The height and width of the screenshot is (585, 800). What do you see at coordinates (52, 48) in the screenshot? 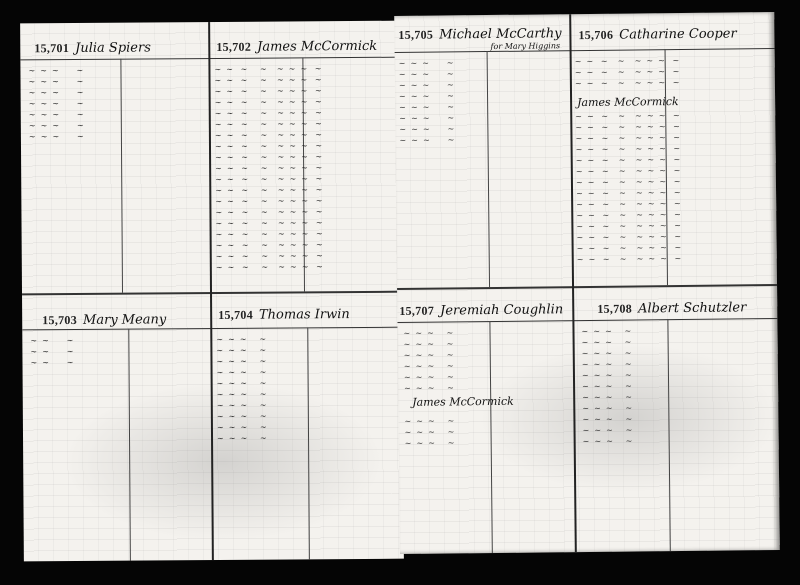
I see `account-number: 15,701` at bounding box center [52, 48].